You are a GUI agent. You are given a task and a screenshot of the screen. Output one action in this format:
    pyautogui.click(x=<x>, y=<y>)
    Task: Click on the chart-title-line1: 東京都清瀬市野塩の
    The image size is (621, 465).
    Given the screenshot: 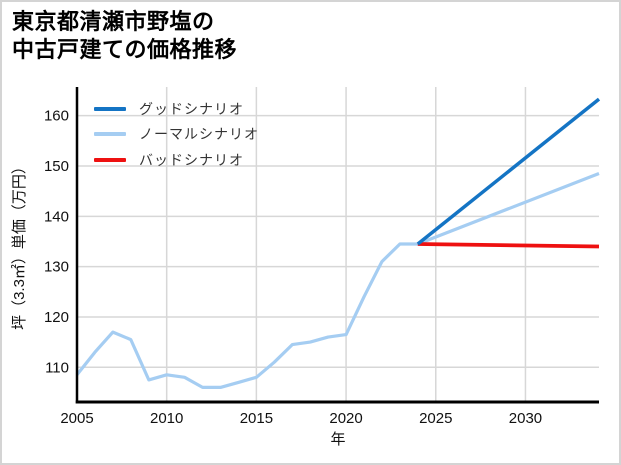 What is the action you would take?
    pyautogui.click(x=113, y=21)
    